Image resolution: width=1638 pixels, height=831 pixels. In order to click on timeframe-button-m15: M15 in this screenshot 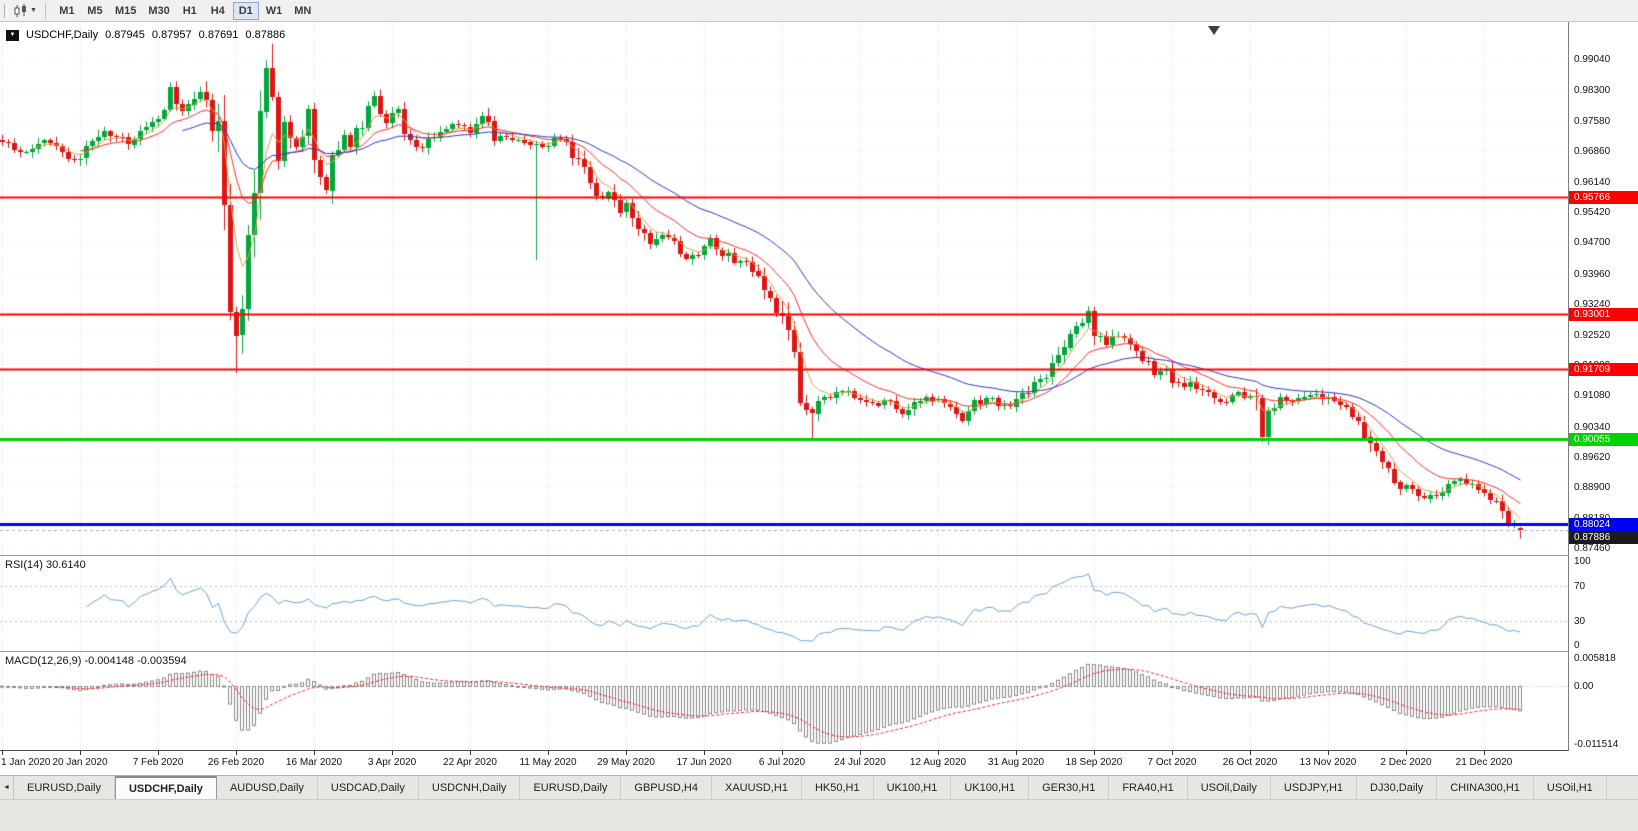, I will do `click(125, 10)`.